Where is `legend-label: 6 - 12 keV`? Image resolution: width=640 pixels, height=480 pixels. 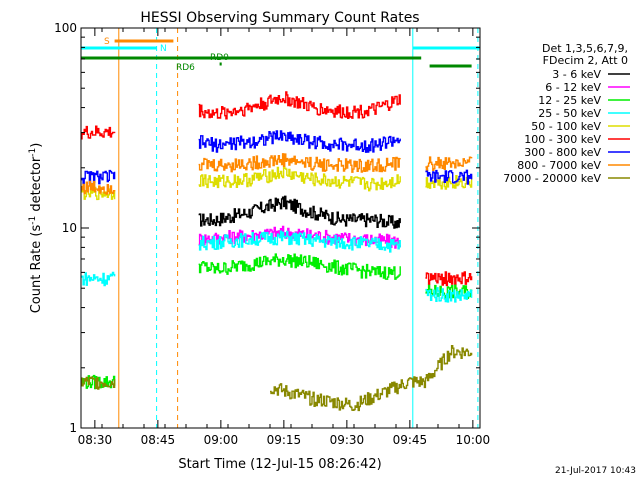
legend-label: 6 - 12 keV is located at coordinates (573, 87).